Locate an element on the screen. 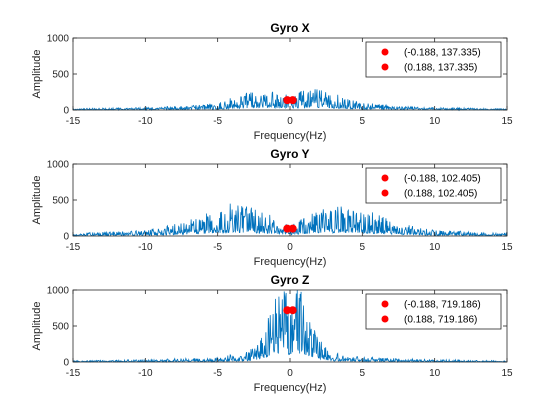 The height and width of the screenshot is (420, 560). subplot-title: Gyro Y is located at coordinates (289, 154).